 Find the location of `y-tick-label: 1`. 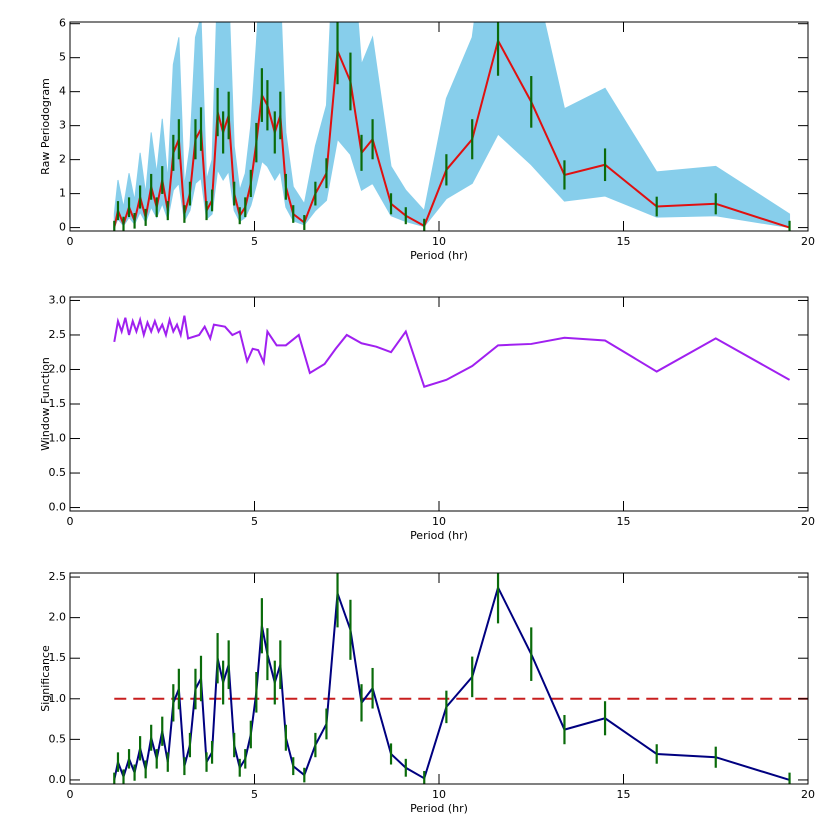

y-tick-label: 1 is located at coordinates (62, 193).